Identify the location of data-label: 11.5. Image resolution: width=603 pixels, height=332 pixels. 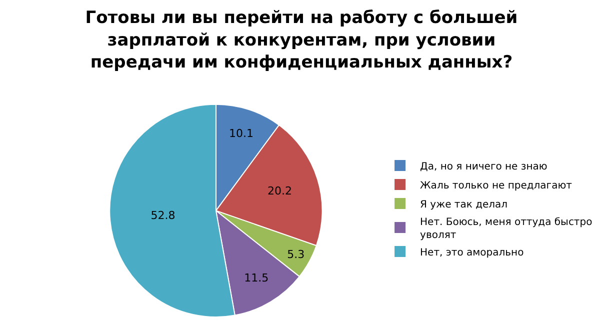
(256, 278).